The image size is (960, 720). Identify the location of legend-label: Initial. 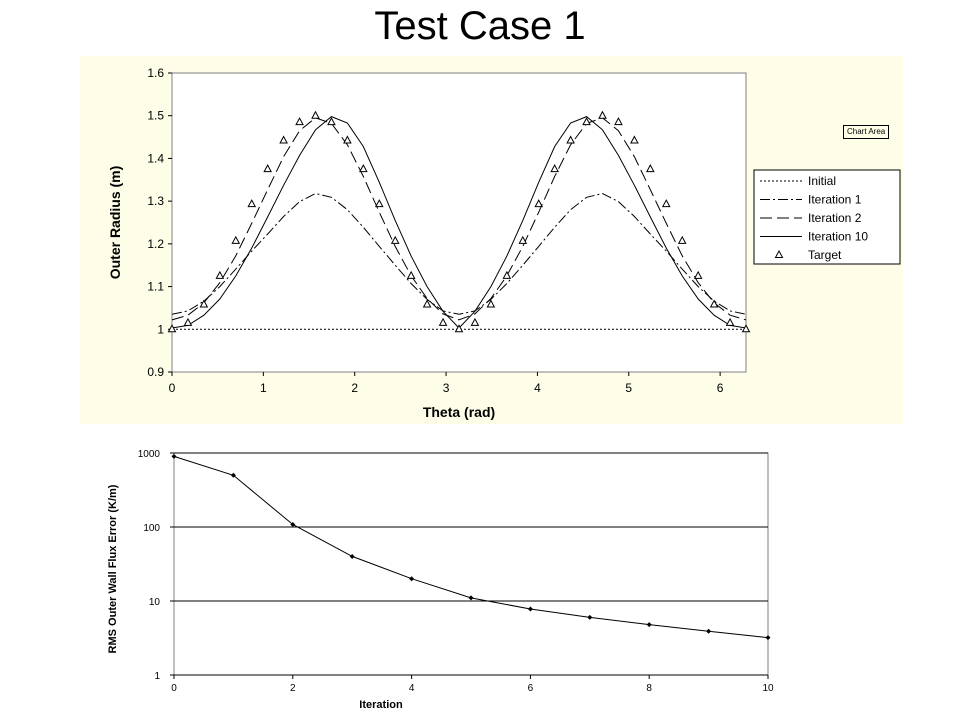
(822, 181).